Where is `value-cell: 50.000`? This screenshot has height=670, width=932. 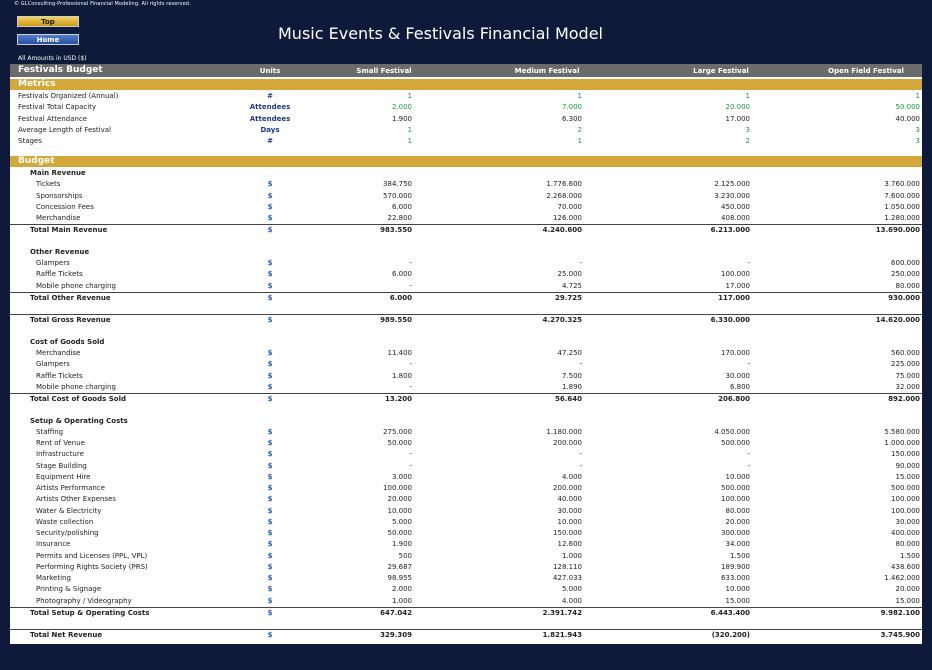 value-cell: 50.000 is located at coordinates (400, 443).